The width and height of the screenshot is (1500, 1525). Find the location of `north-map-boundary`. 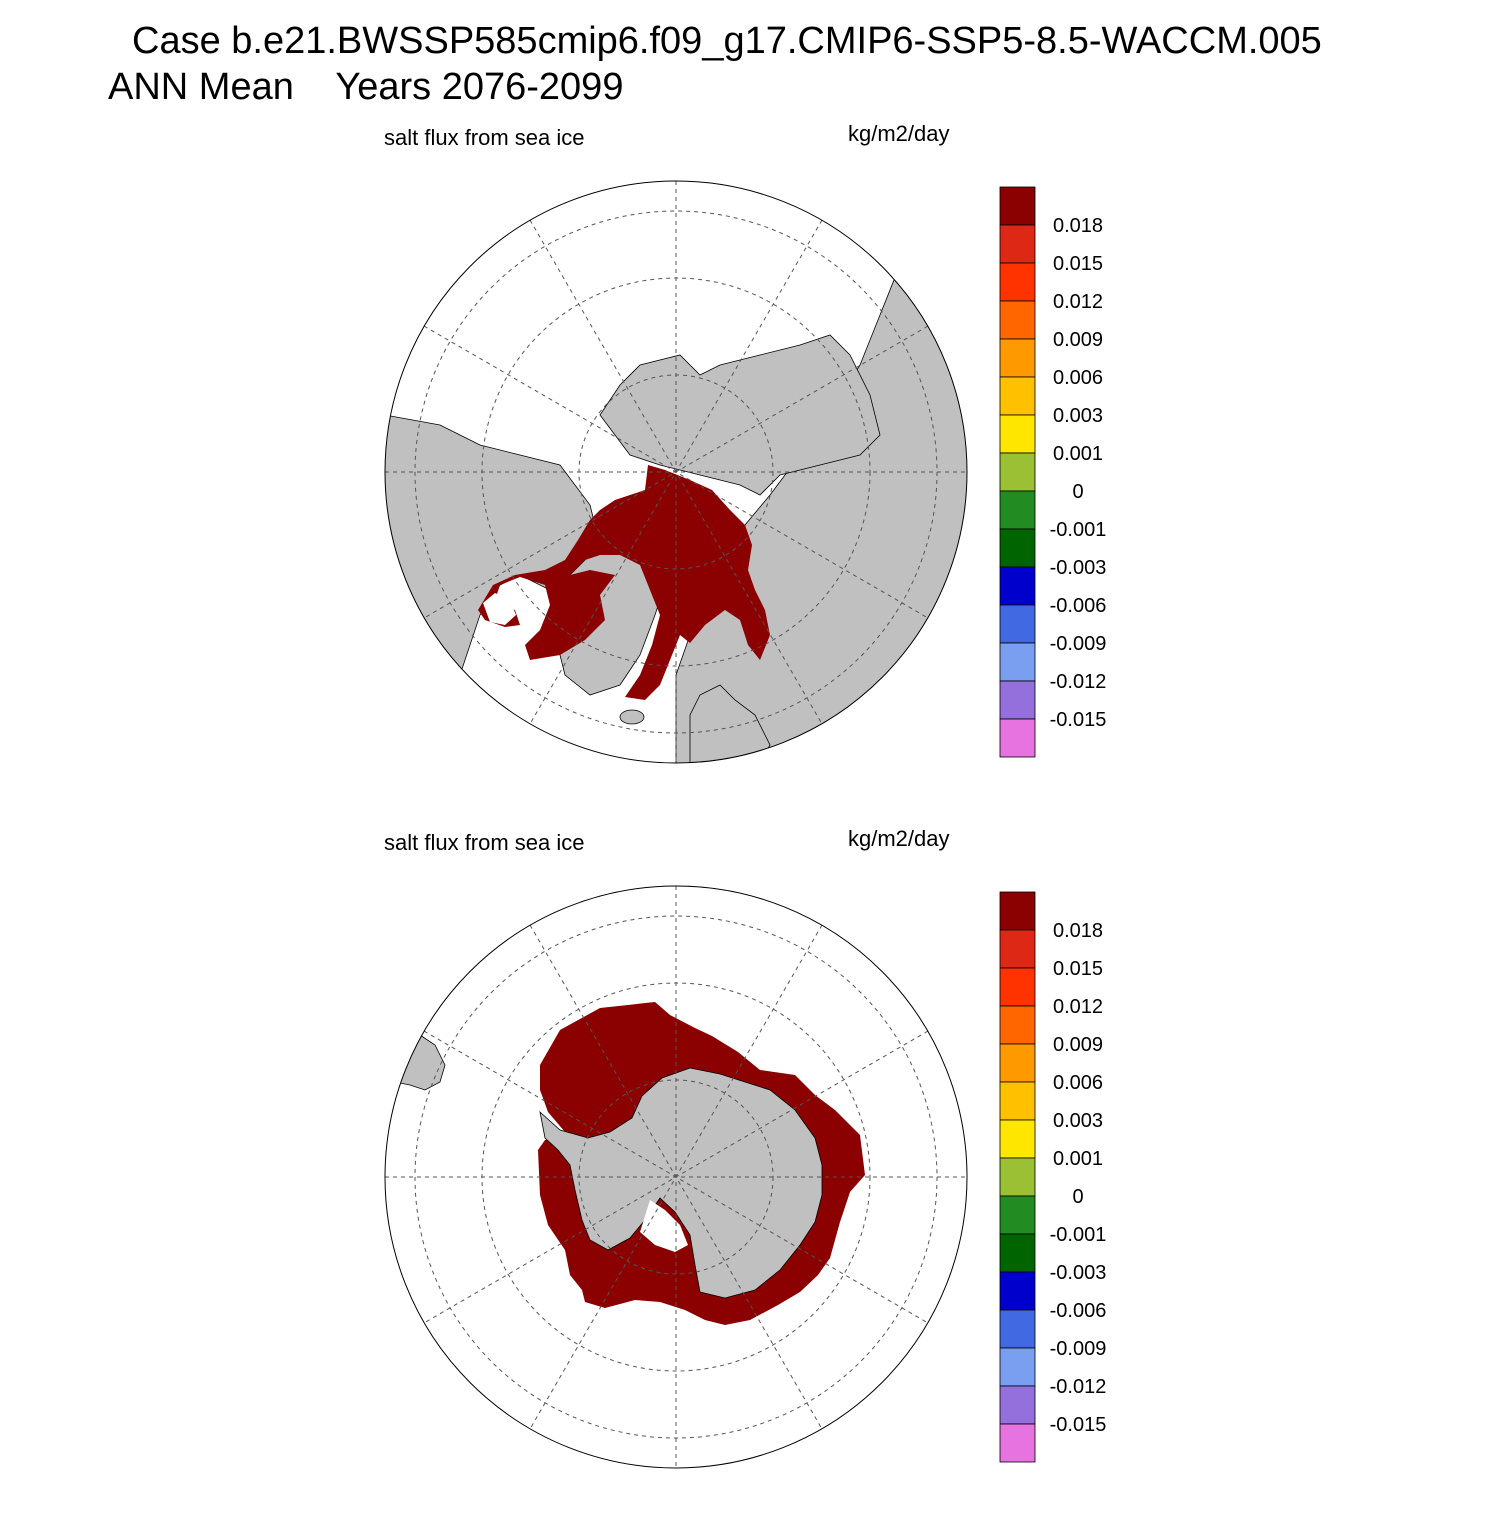

north-map-boundary is located at coordinates (676, 472).